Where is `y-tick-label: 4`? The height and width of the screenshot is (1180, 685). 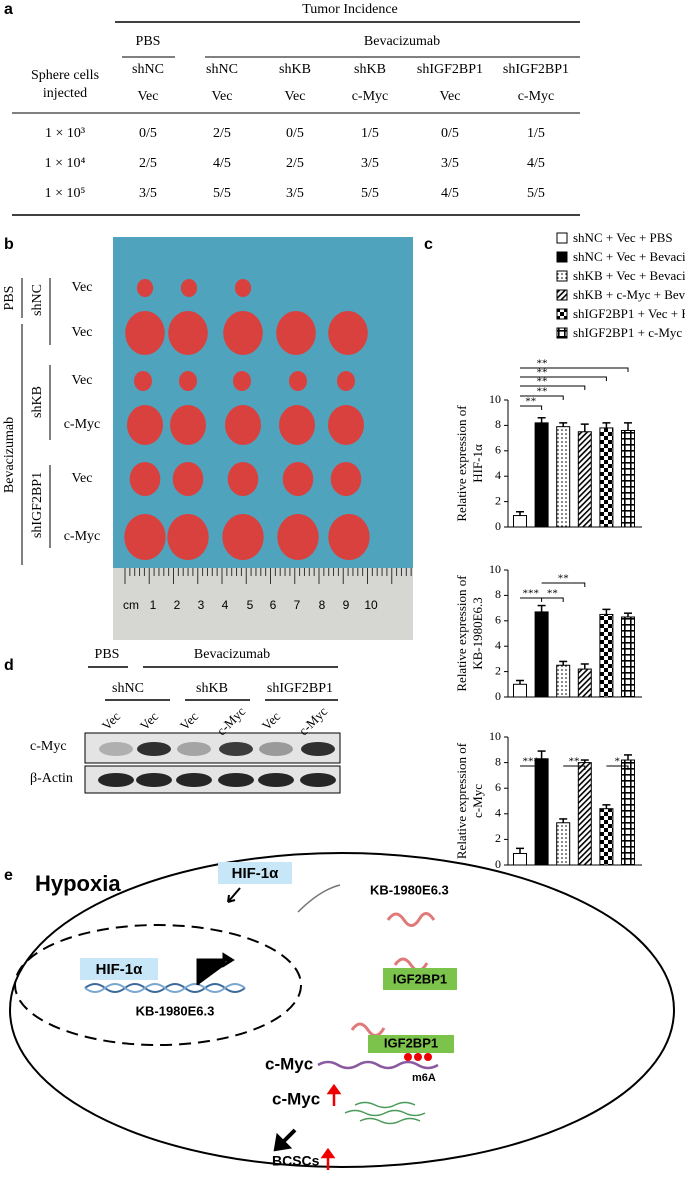 y-tick-label: 4 is located at coordinates (498, 645).